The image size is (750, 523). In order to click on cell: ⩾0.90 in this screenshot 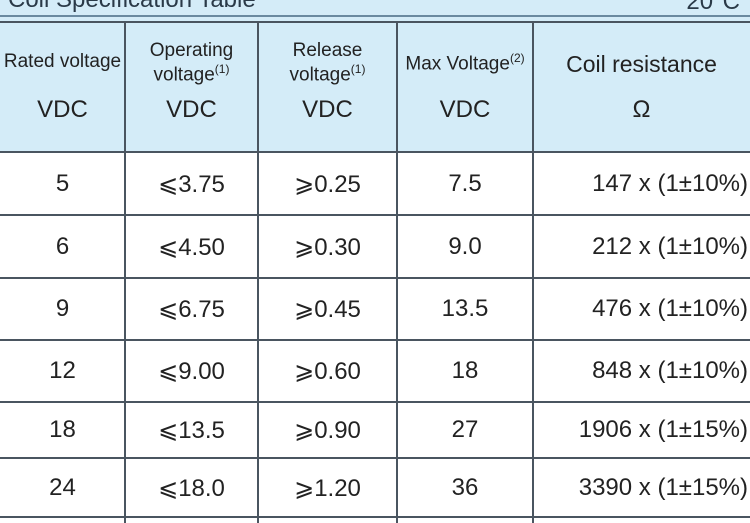, I will do `click(327, 430)`.